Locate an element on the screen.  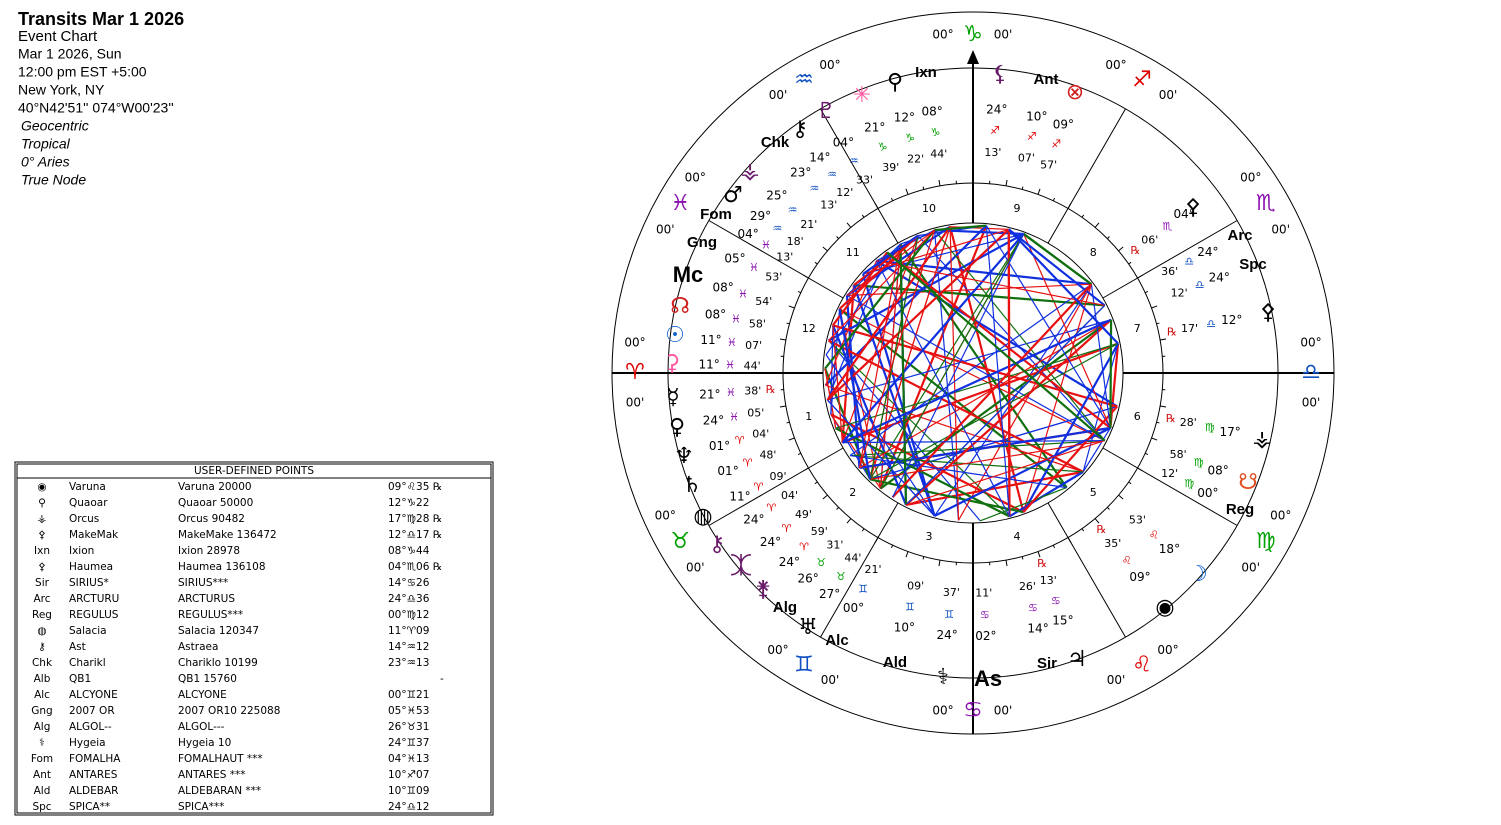
planet-glyph: ⊗ is located at coordinates (1075, 92).